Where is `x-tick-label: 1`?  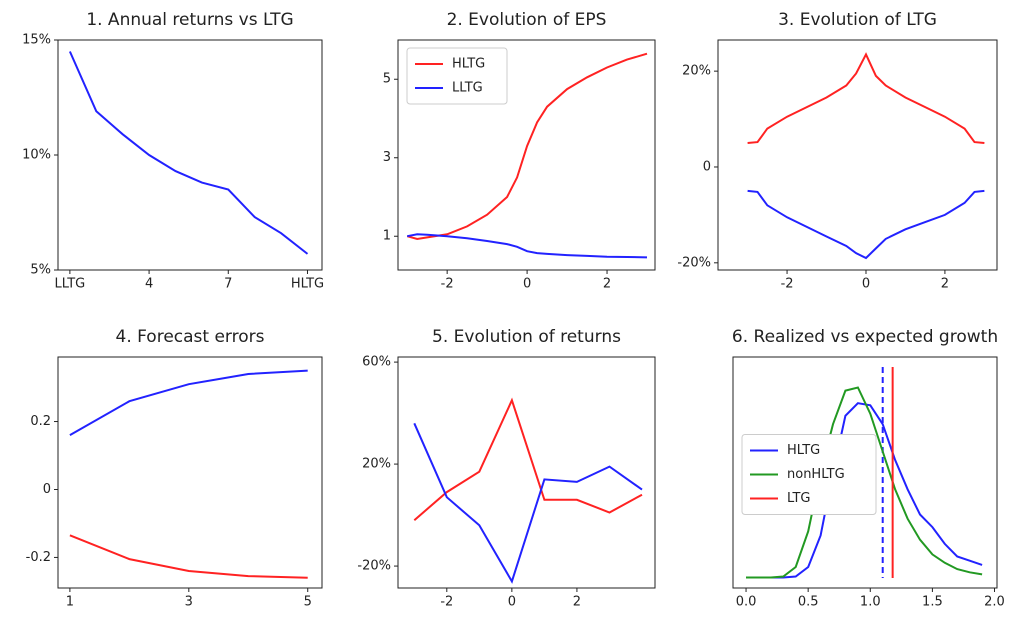
x-tick-label: 1 is located at coordinates (70, 602).